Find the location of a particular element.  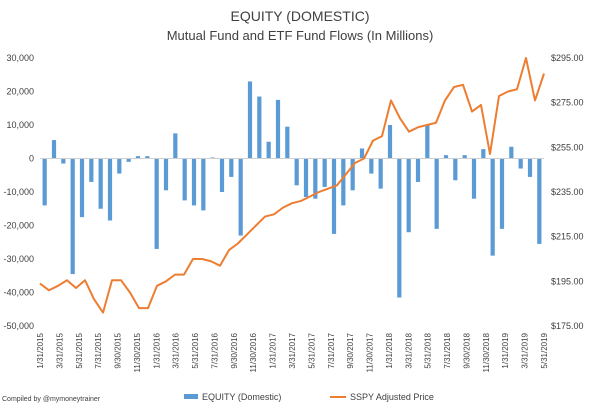

x-tick-label: 1/31/2015 is located at coordinates (40, 350).